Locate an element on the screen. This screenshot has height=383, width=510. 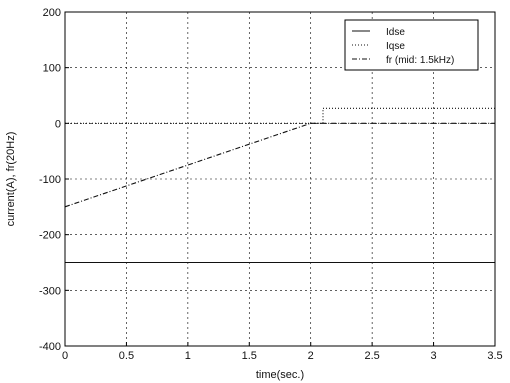
legend-label-iqse: Iqse is located at coordinates (395, 46).